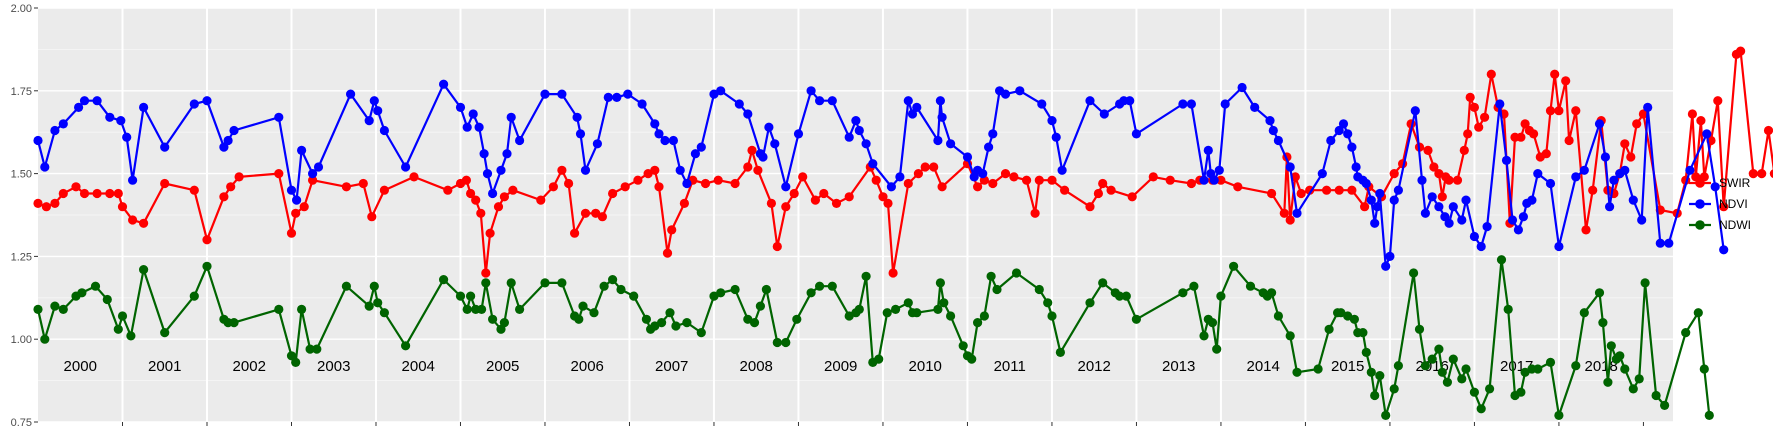 This screenshot has height=442, width=1773. I want to click on y-axis: 0.75 1.00 1.25 1.50 1.75 2.00, so click(24, 216).